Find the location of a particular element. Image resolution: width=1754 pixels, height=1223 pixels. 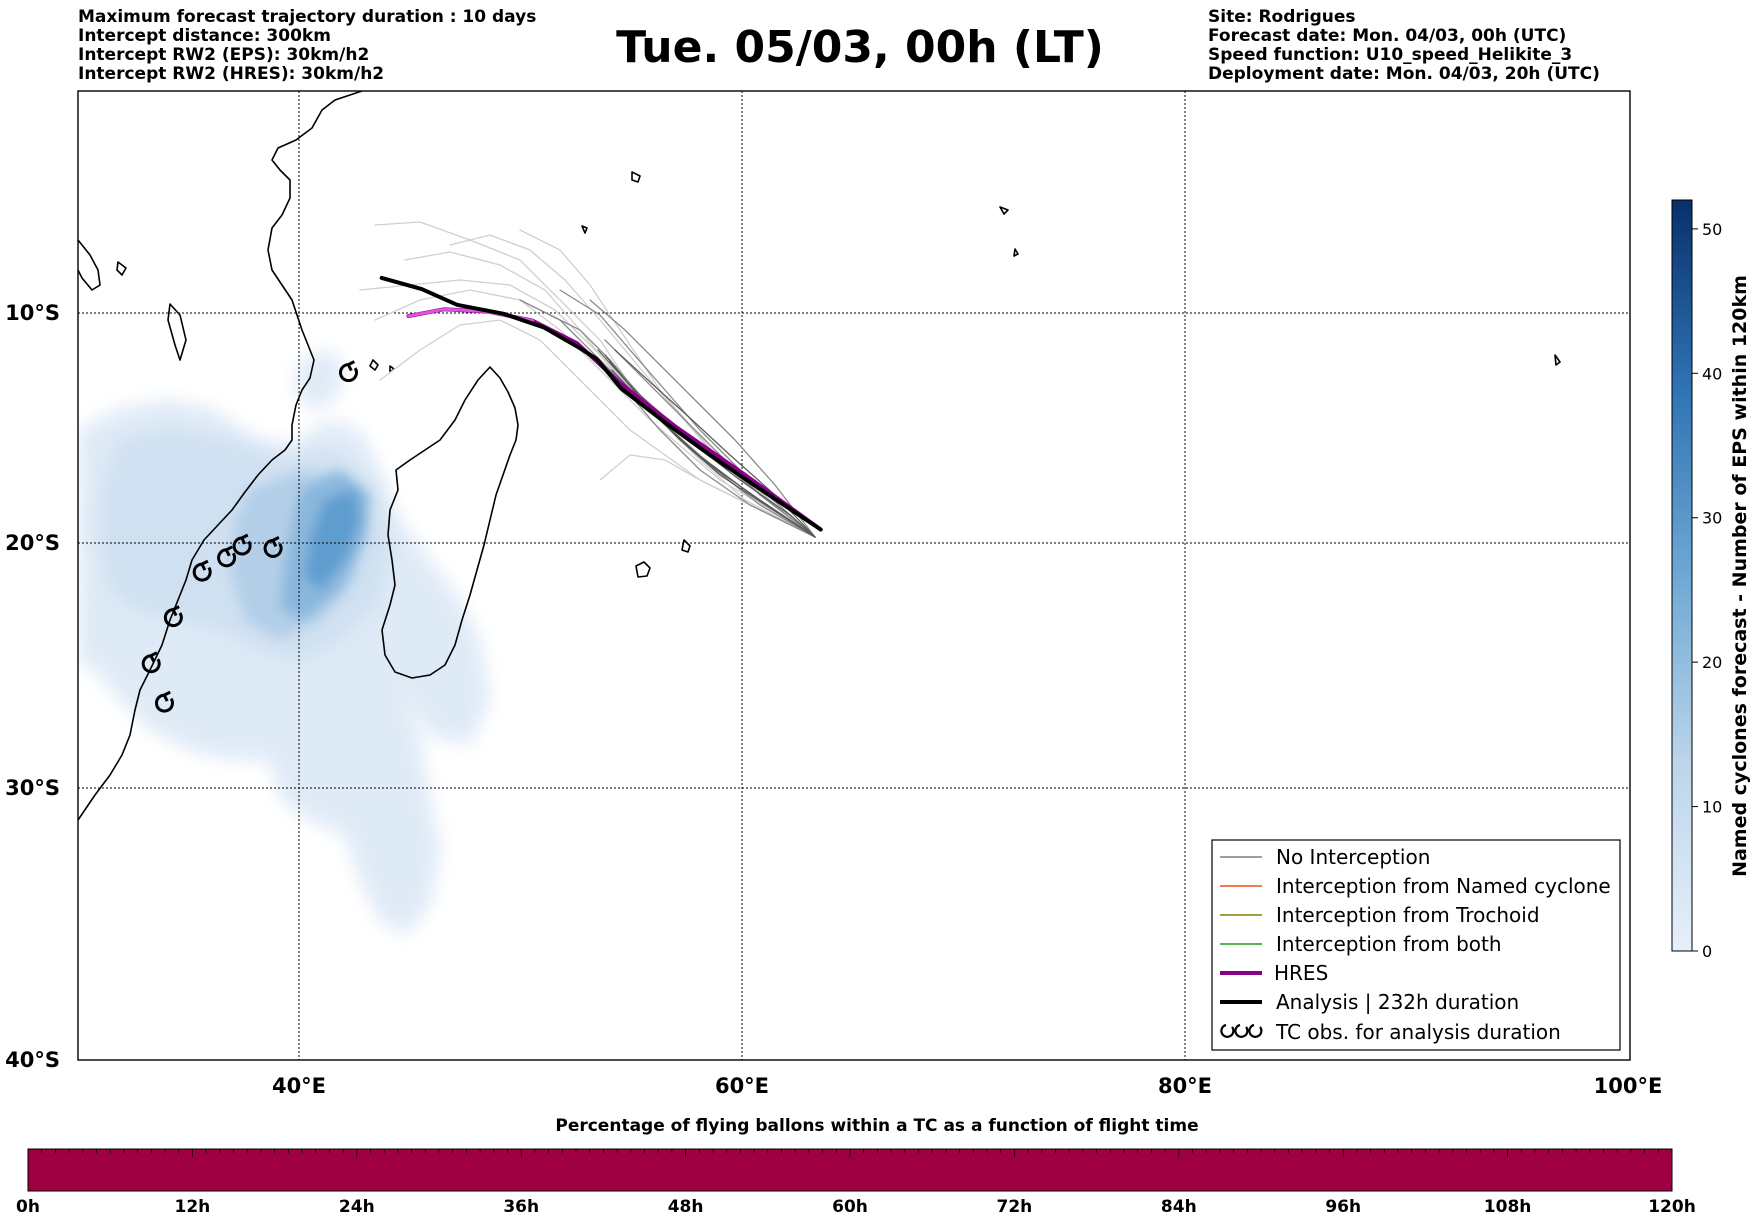

header-right-line: Site: Rodrigues is located at coordinates (1282, 17).